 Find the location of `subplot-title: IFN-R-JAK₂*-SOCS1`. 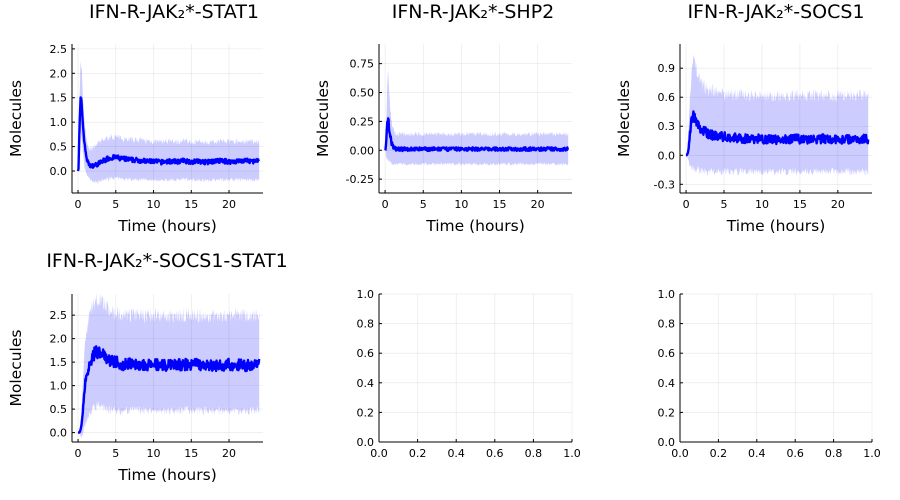

subplot-title: IFN-R-JAK₂*-SOCS1 is located at coordinates (775, 12).